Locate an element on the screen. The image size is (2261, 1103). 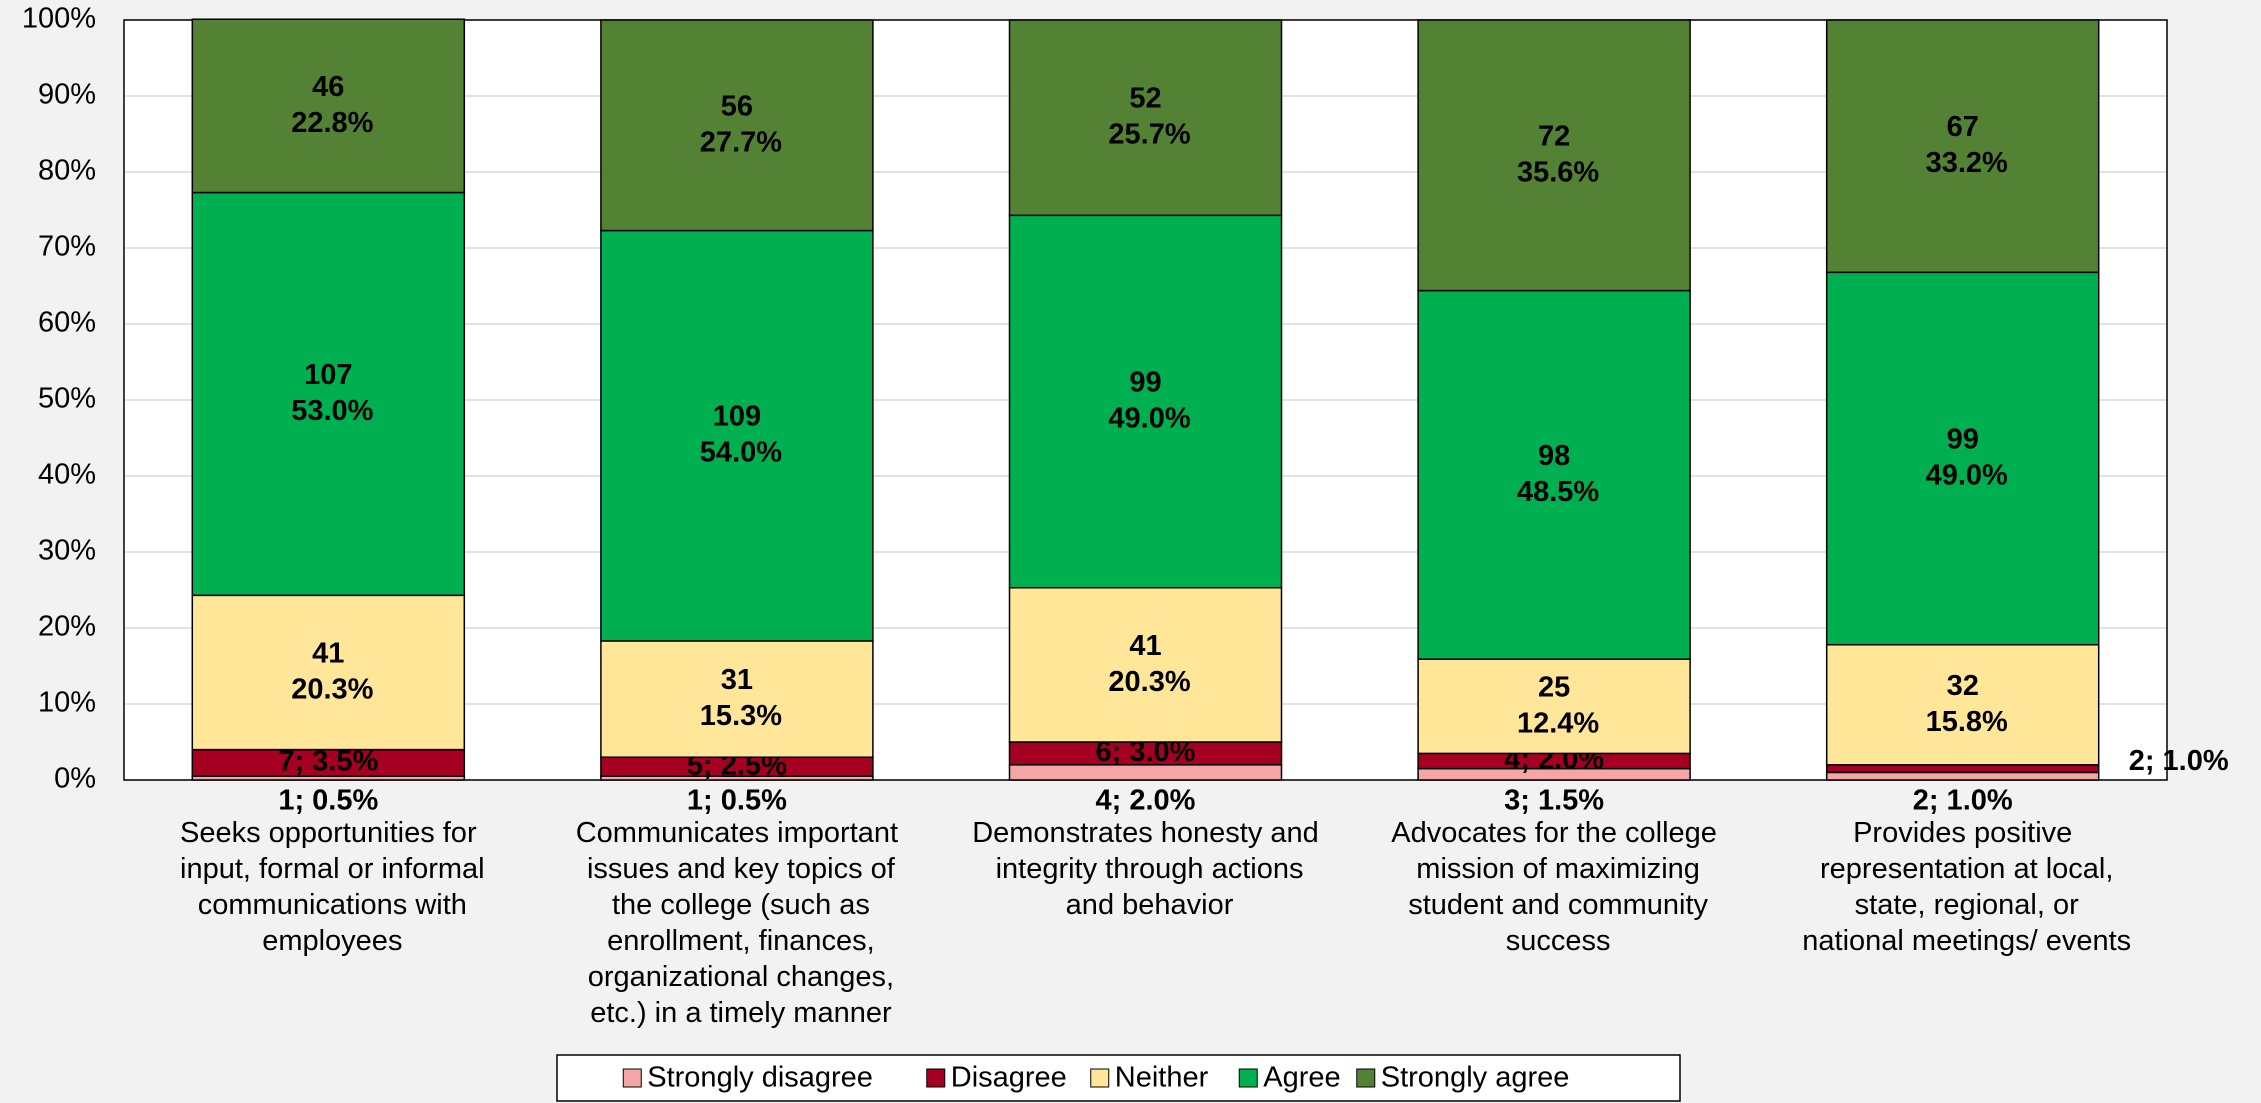
y-tick-label: 80% is located at coordinates (67, 171).